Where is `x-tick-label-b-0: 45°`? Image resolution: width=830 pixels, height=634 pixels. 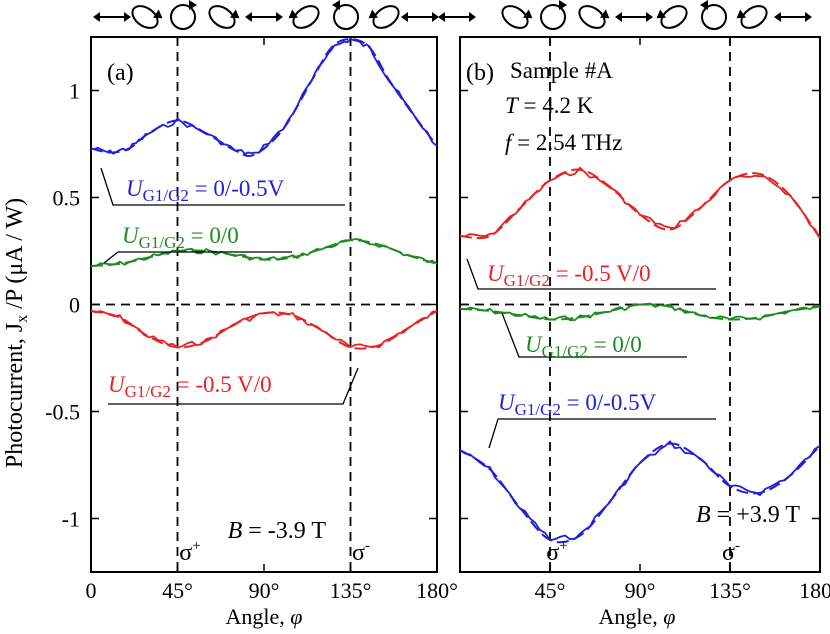
x-tick-label-b-0: 45° is located at coordinates (550, 590).